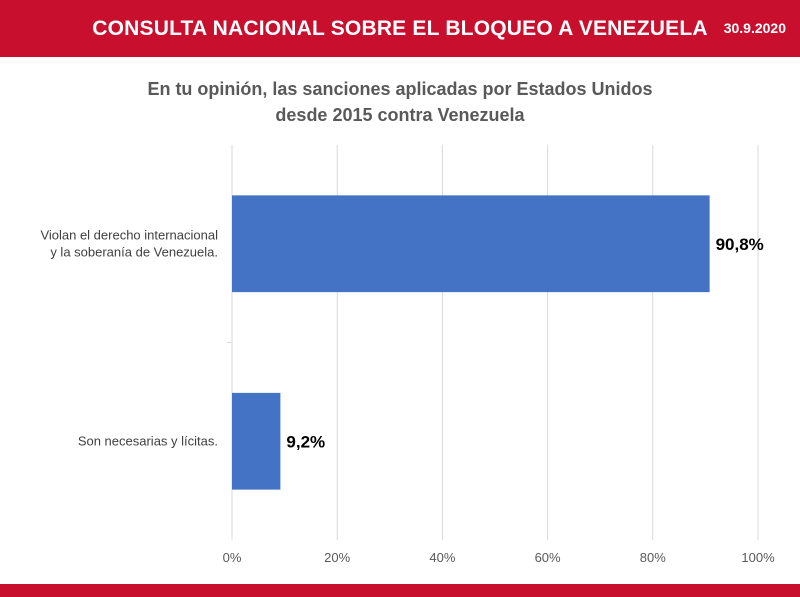 The image size is (800, 597). I want to click on data-label: 9,2%, so click(305, 441).